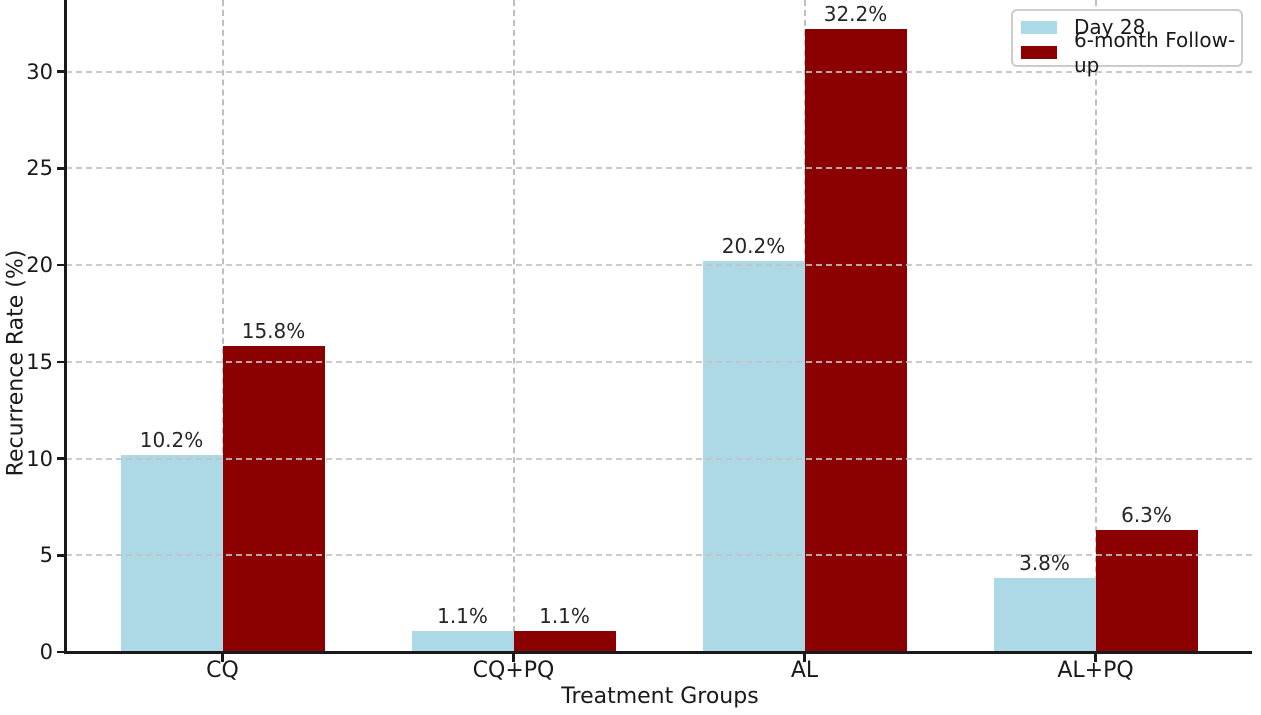 Image resolution: width=1261 pixels, height=715 pixels. I want to click on legend: Day 28 6-month Follow-up, so click(1127, 43).